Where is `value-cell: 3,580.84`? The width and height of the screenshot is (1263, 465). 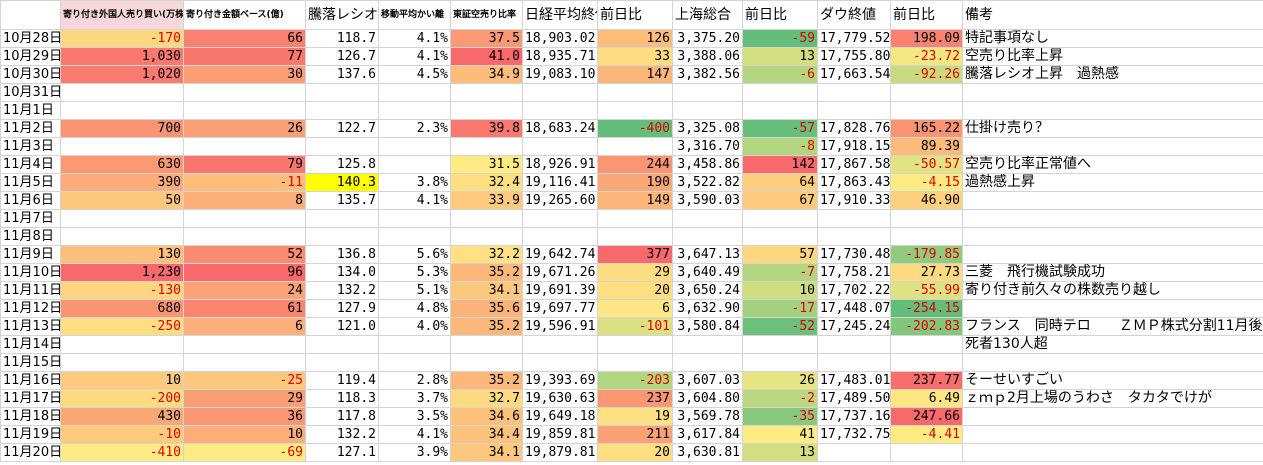
value-cell: 3,580.84 is located at coordinates (707, 326).